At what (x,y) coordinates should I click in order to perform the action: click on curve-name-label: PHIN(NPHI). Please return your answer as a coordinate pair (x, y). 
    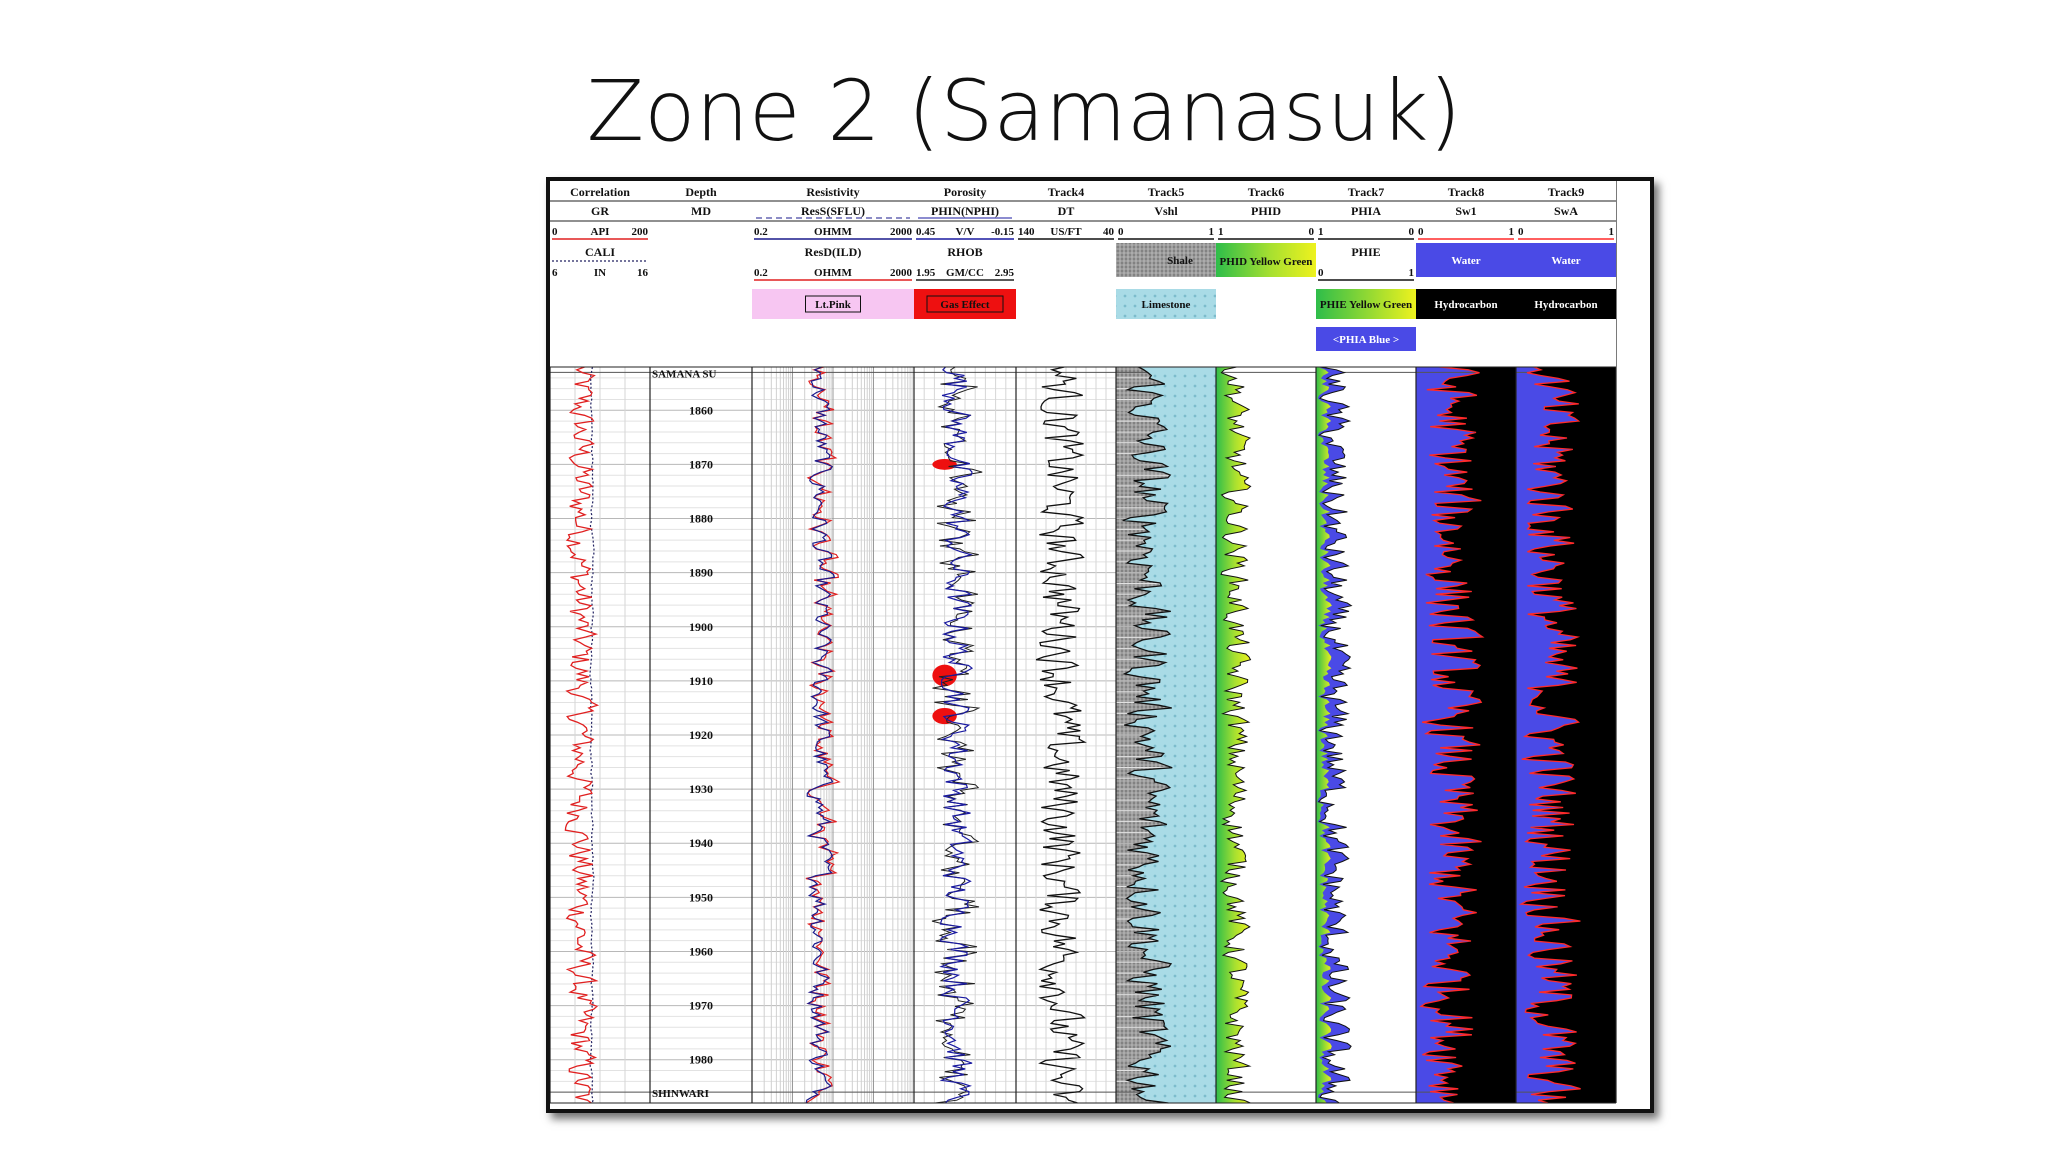
    Looking at the image, I should click on (965, 211).